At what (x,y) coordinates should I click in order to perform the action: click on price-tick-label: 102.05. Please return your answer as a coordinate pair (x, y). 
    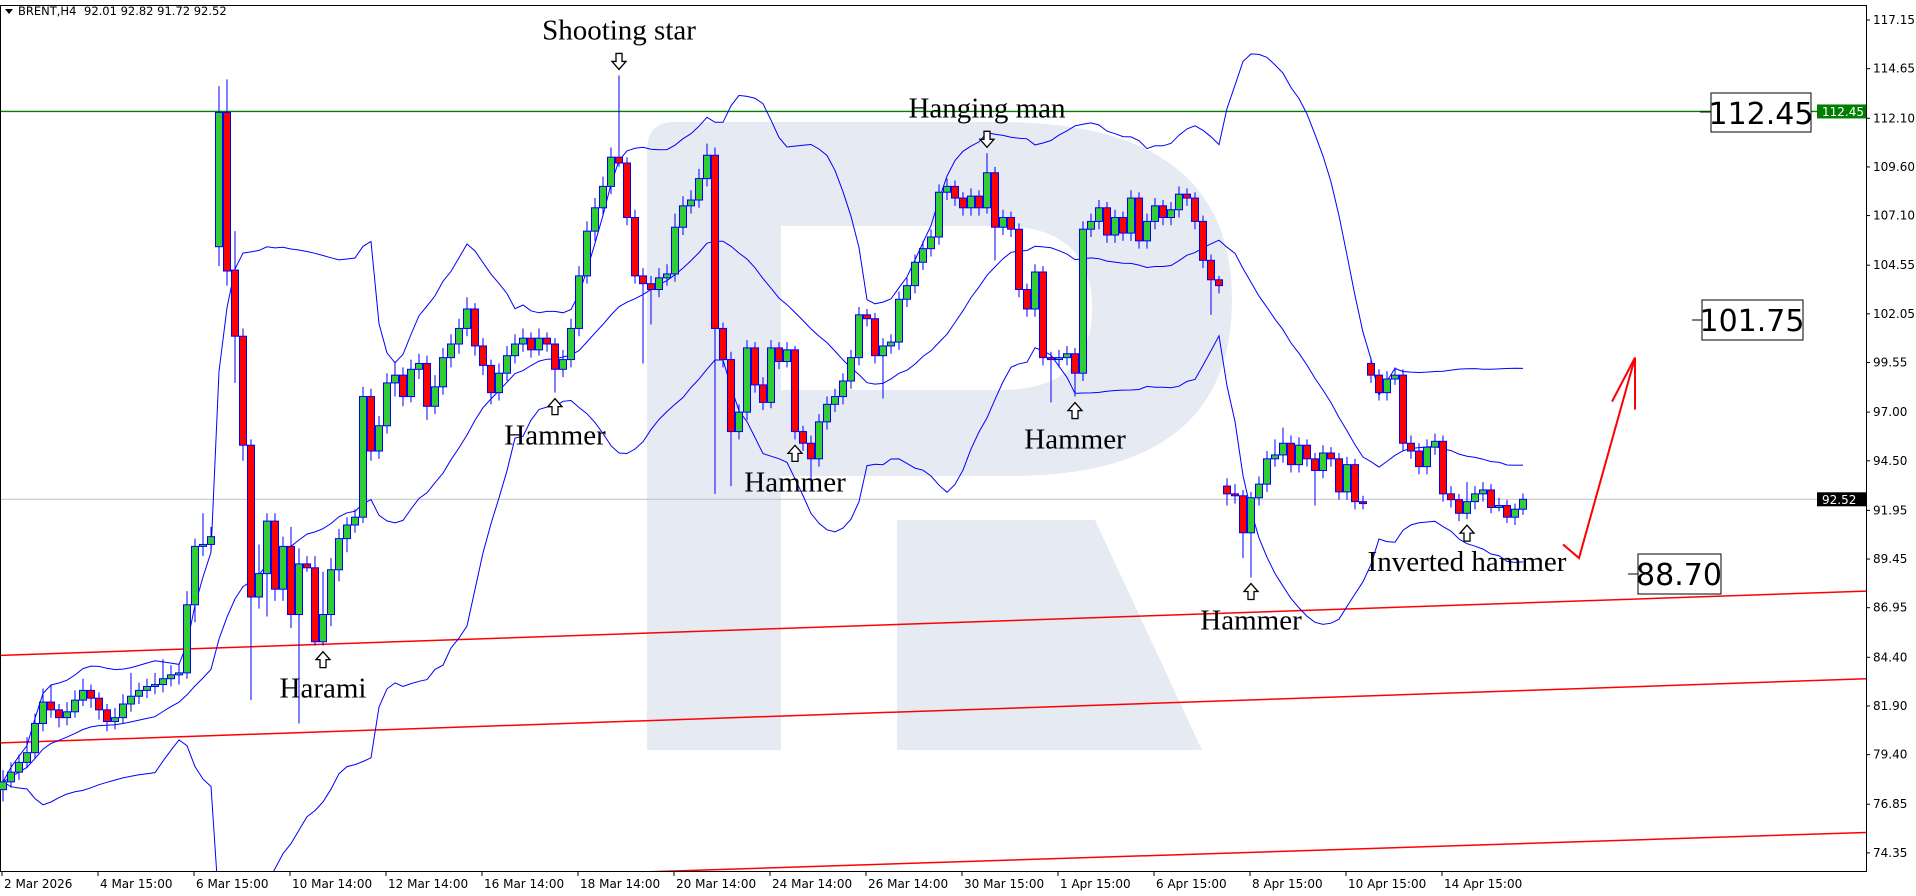
    Looking at the image, I should click on (1894, 314).